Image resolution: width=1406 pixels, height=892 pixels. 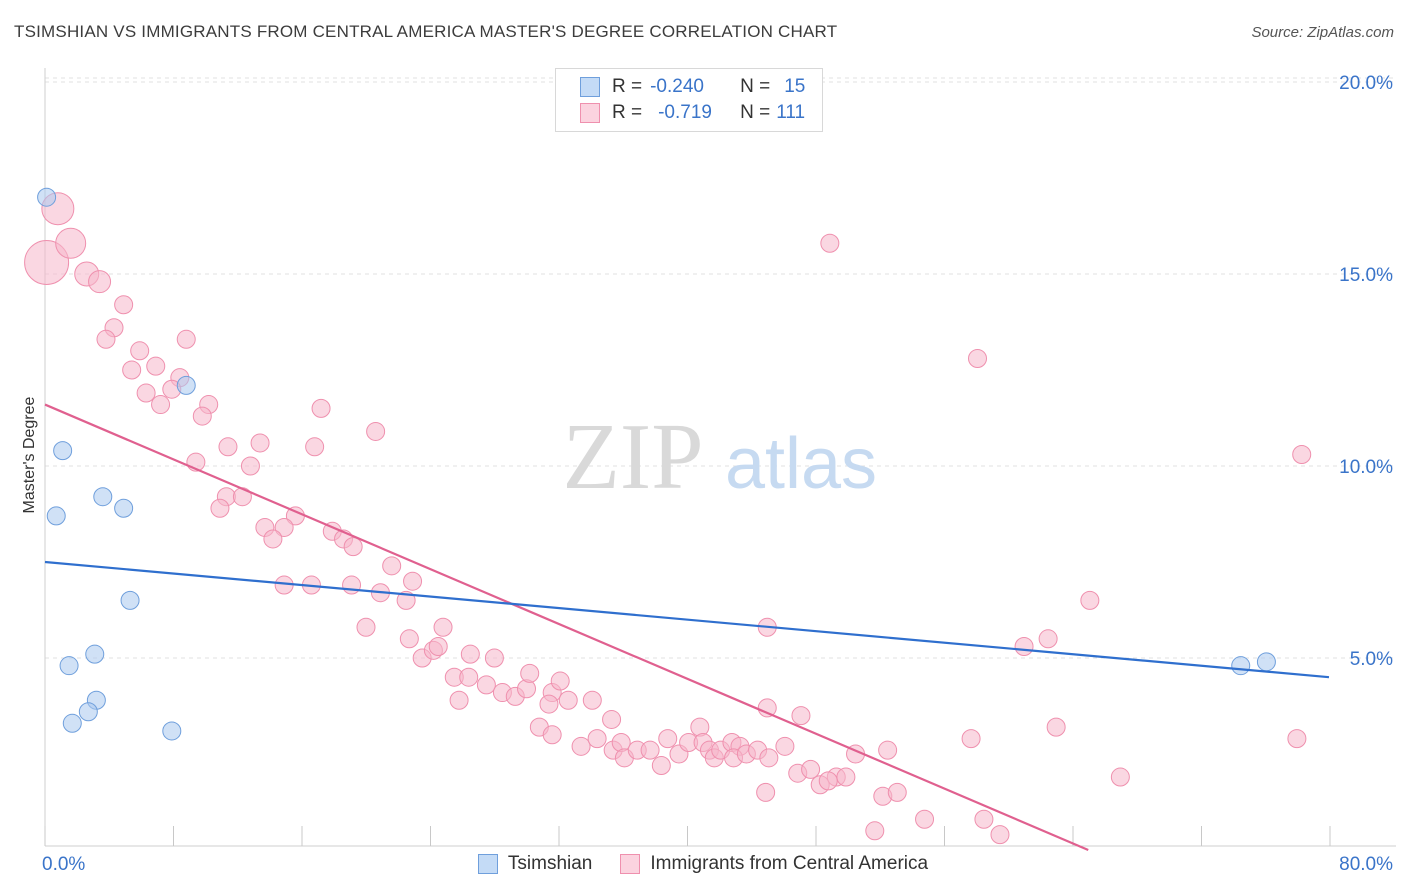 What do you see at coordinates (791, 112) in the screenshot?
I see `legend-n-value: 111` at bounding box center [791, 112].